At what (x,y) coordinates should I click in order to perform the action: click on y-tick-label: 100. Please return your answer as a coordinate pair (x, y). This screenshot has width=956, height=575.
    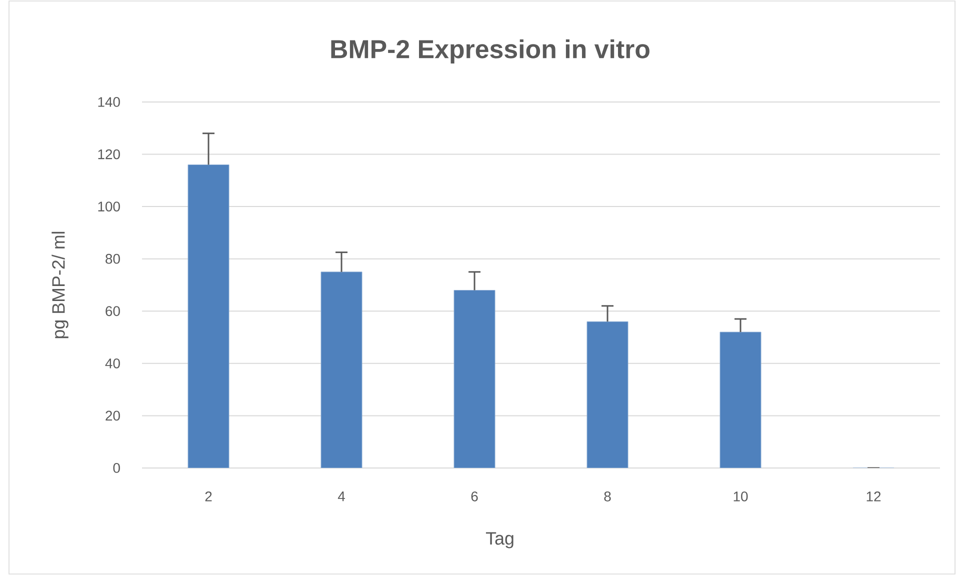
    Looking at the image, I should click on (109, 207).